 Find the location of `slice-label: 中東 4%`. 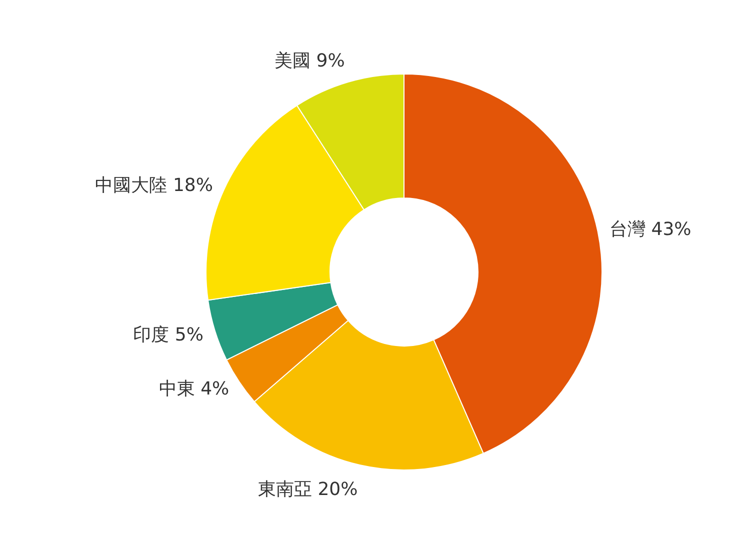

slice-label: 中東 4% is located at coordinates (194, 389).